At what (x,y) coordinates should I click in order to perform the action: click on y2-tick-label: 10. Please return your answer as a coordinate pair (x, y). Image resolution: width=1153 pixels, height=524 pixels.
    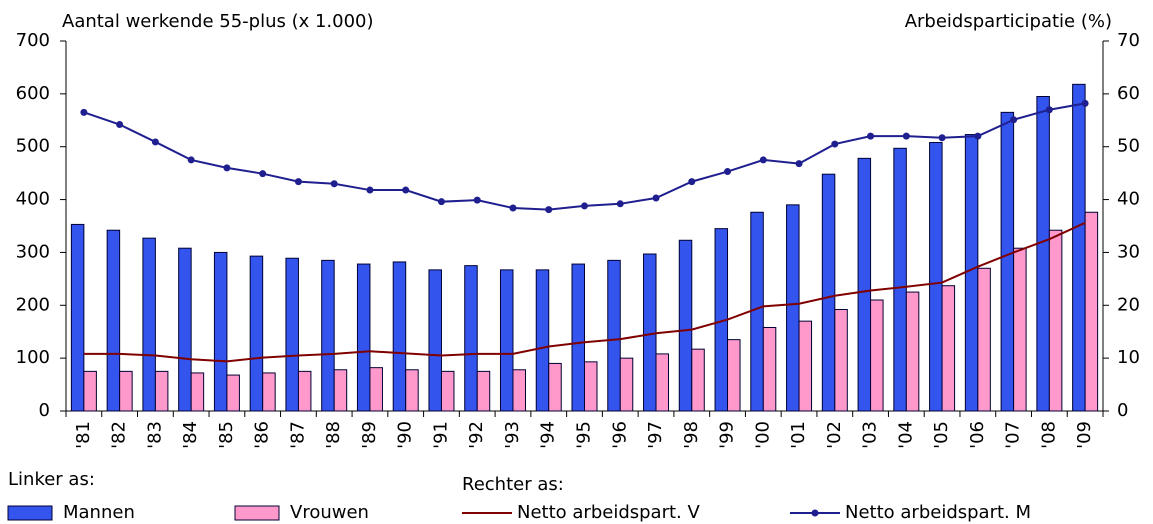
    Looking at the image, I should click on (1128, 357).